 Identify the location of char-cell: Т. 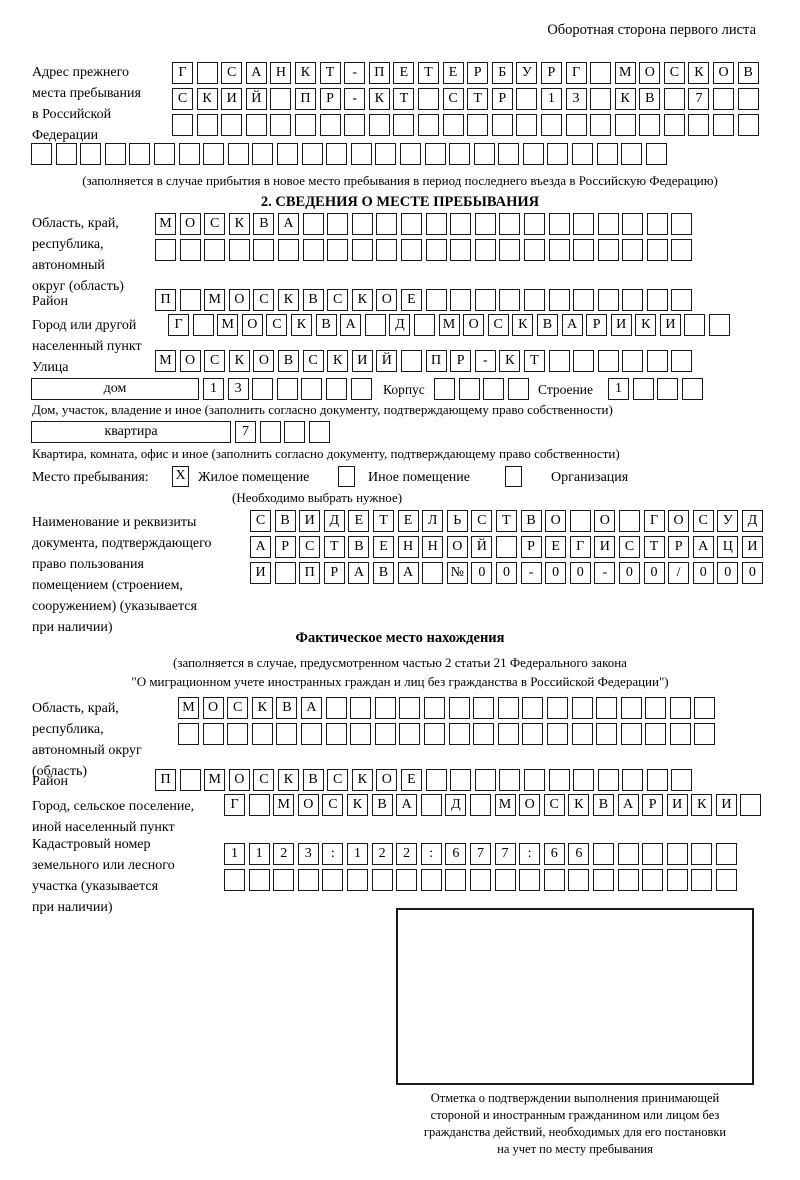
(506, 521).